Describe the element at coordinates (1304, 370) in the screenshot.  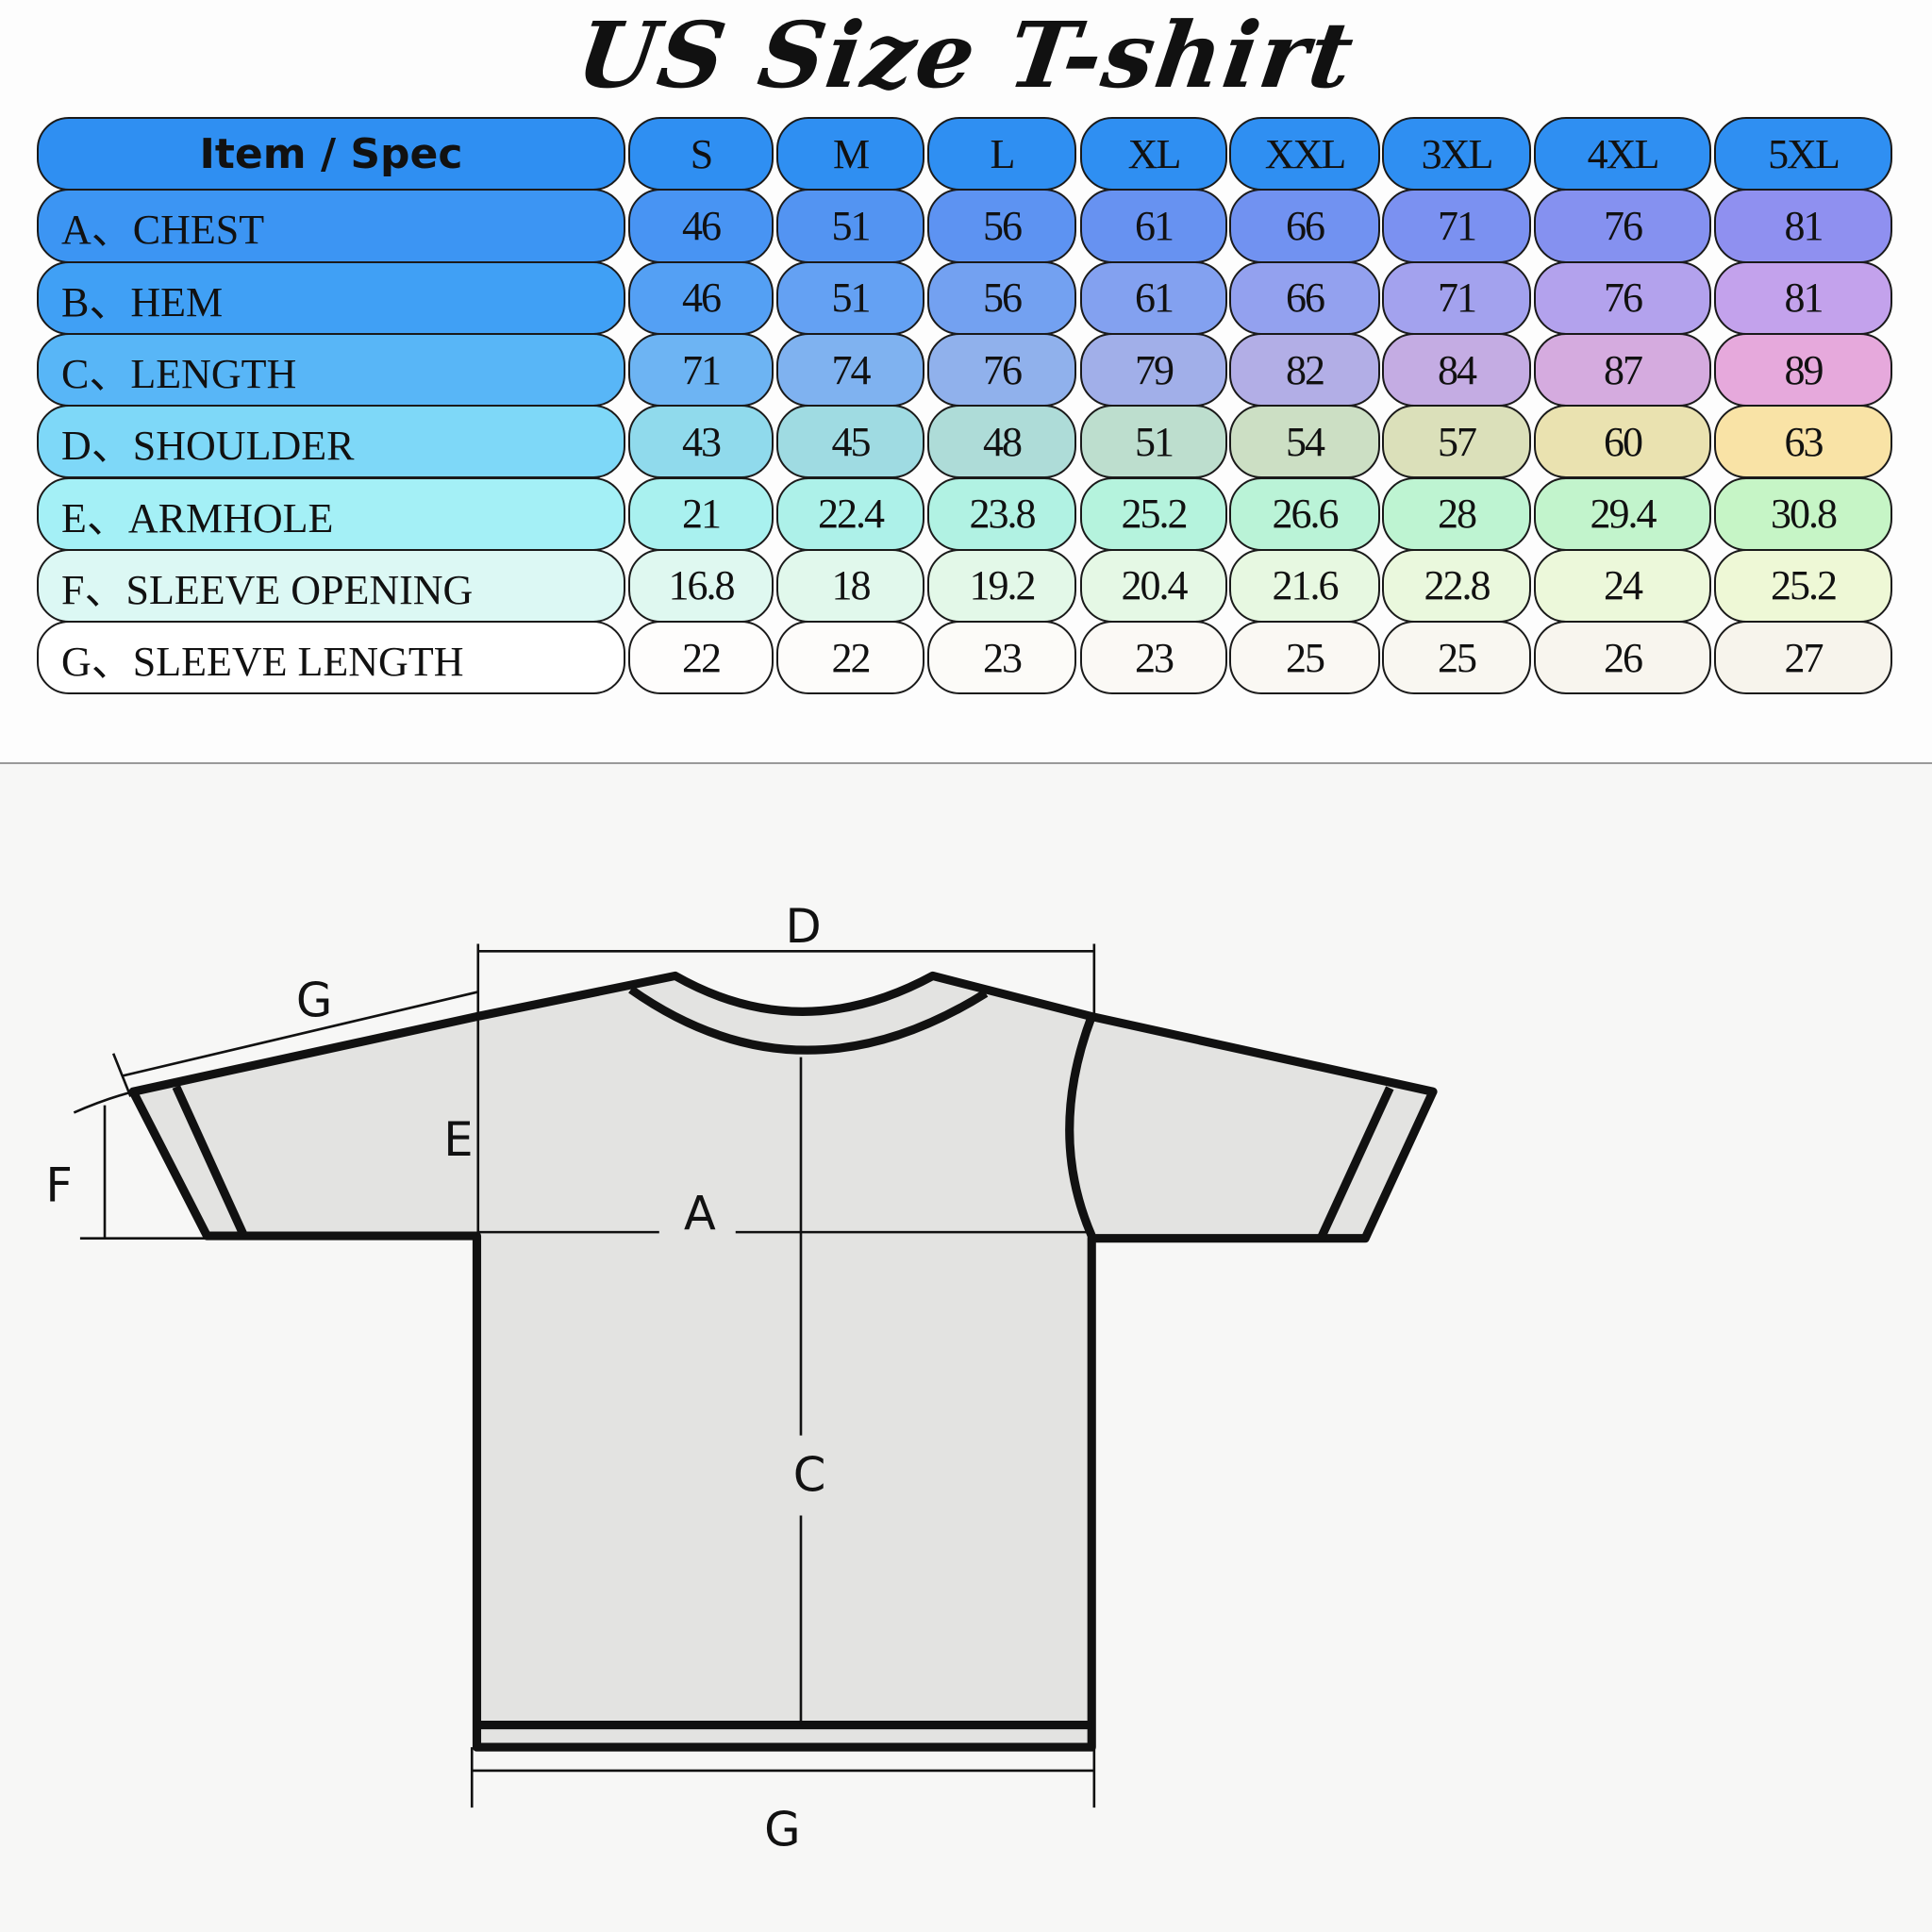
I see `table-cell: 82` at that location.